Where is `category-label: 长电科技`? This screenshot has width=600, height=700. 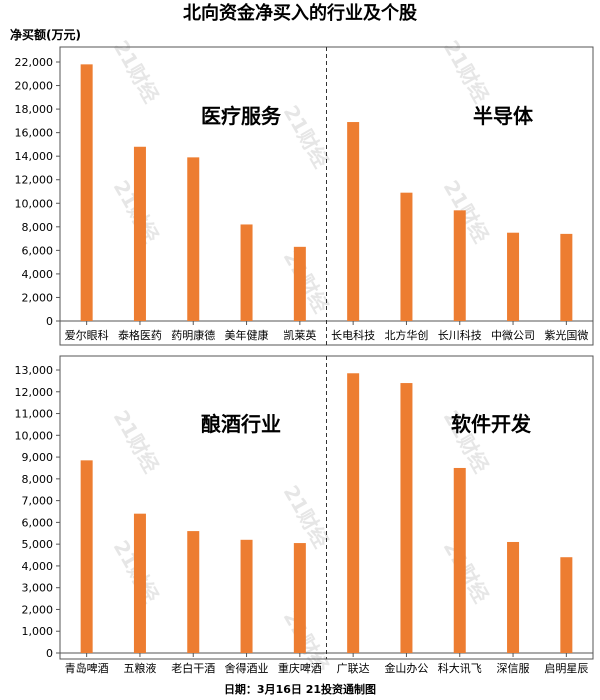 category-label: 长电科技 is located at coordinates (353, 335).